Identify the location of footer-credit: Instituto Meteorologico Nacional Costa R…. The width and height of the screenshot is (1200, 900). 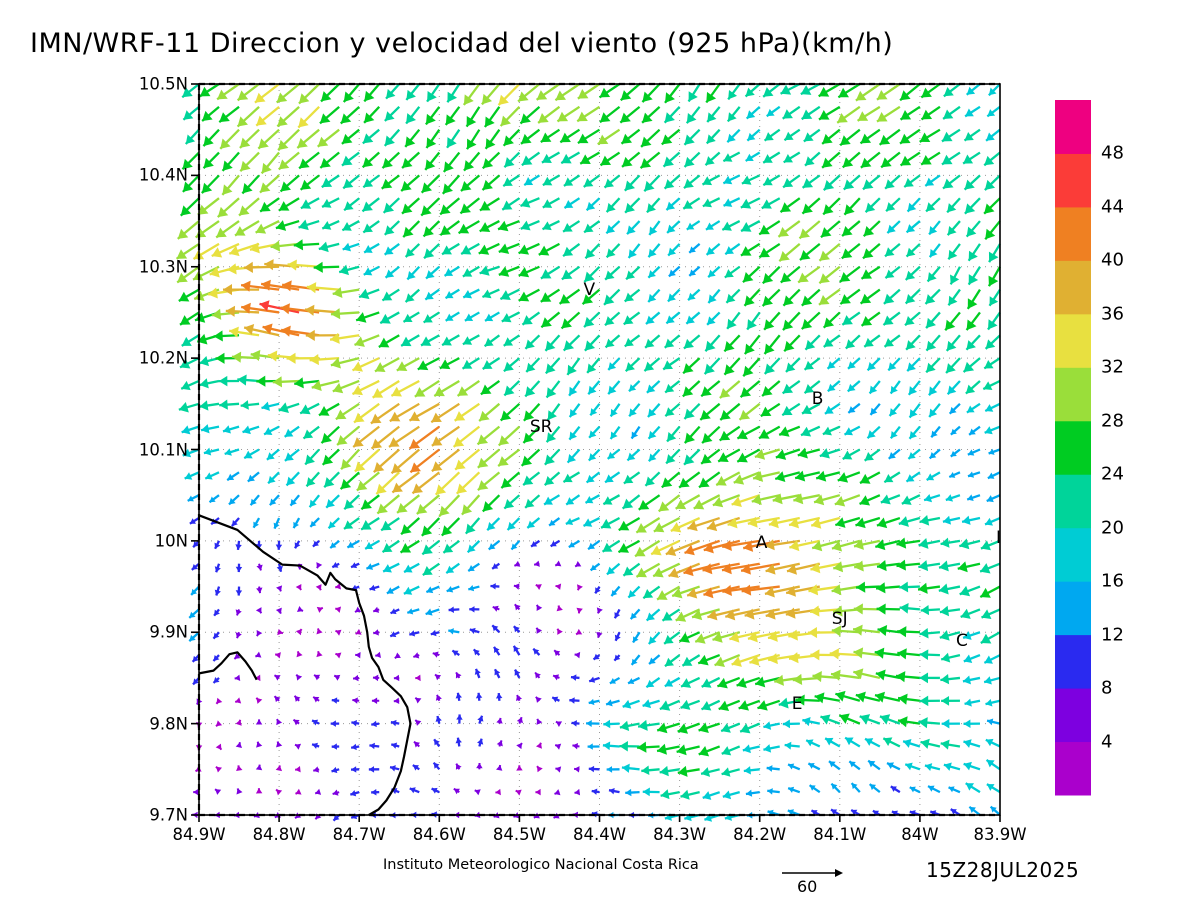
(541, 865).